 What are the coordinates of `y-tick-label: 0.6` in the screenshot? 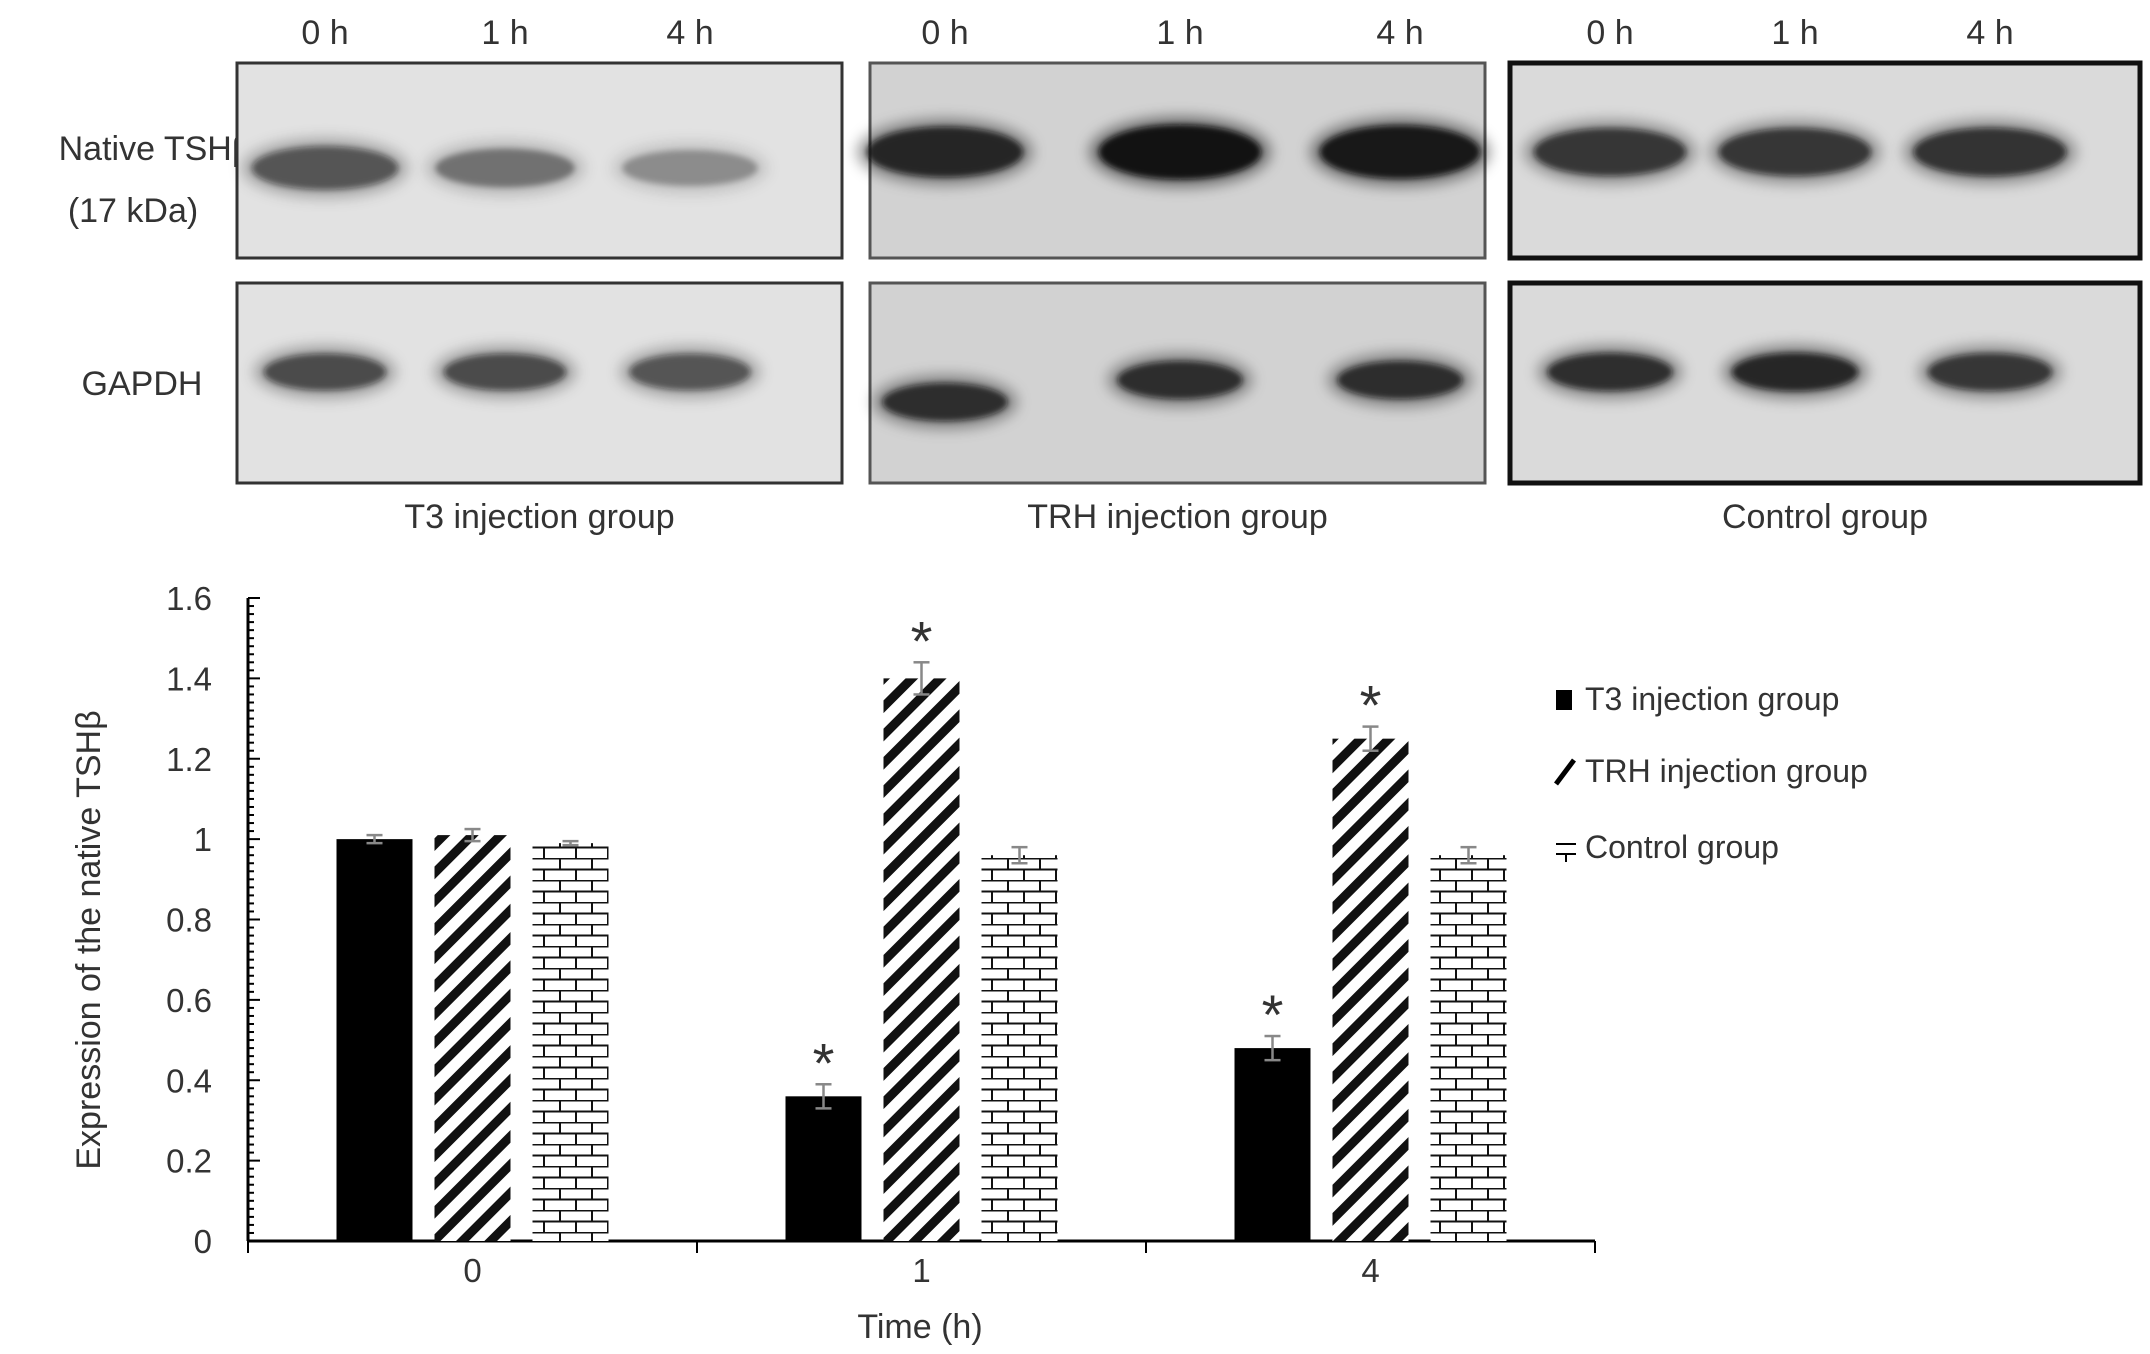 It's located at (189, 1000).